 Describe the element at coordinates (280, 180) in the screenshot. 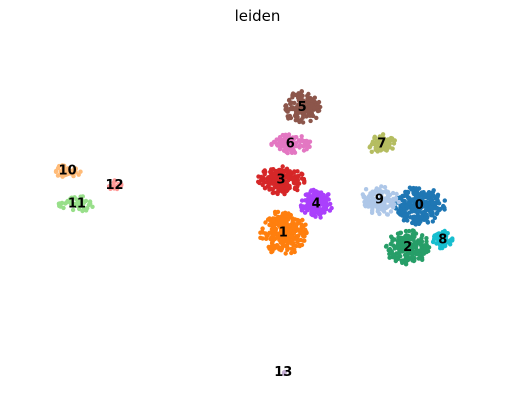

I see `cluster-label-3: 3` at that location.